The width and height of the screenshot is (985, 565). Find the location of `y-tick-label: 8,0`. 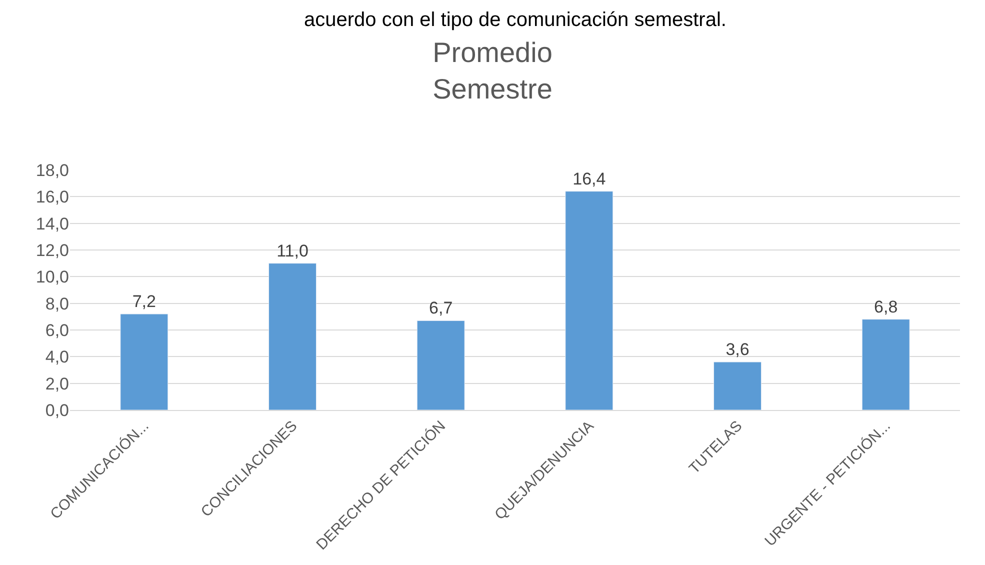

y-tick-label: 8,0 is located at coordinates (57, 304).